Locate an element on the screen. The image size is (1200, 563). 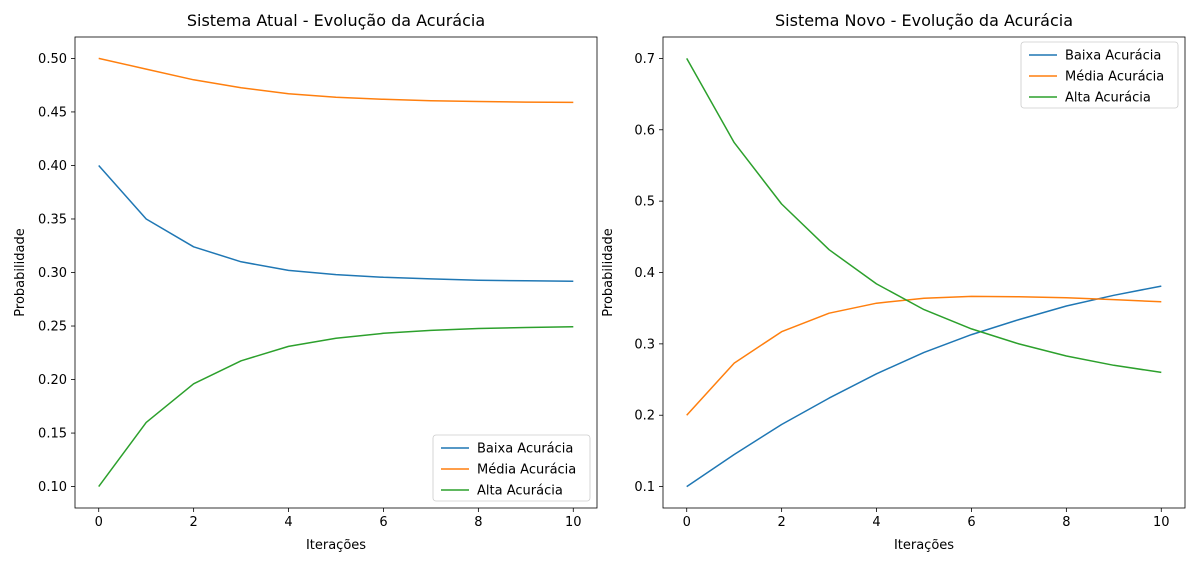
y-tick-label: 0.7 is located at coordinates (644, 59).